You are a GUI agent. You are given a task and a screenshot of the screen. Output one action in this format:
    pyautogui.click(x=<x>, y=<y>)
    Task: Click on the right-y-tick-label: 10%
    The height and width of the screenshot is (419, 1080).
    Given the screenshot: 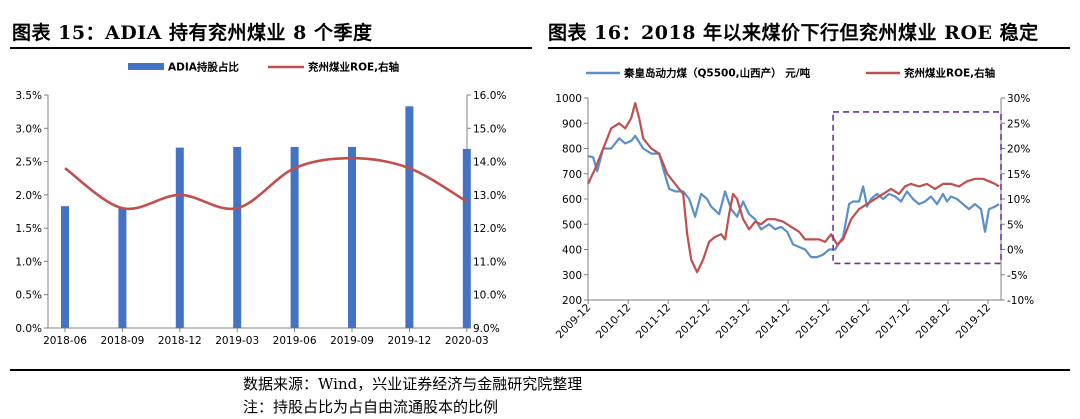 What is the action you would take?
    pyautogui.click(x=1018, y=200)
    